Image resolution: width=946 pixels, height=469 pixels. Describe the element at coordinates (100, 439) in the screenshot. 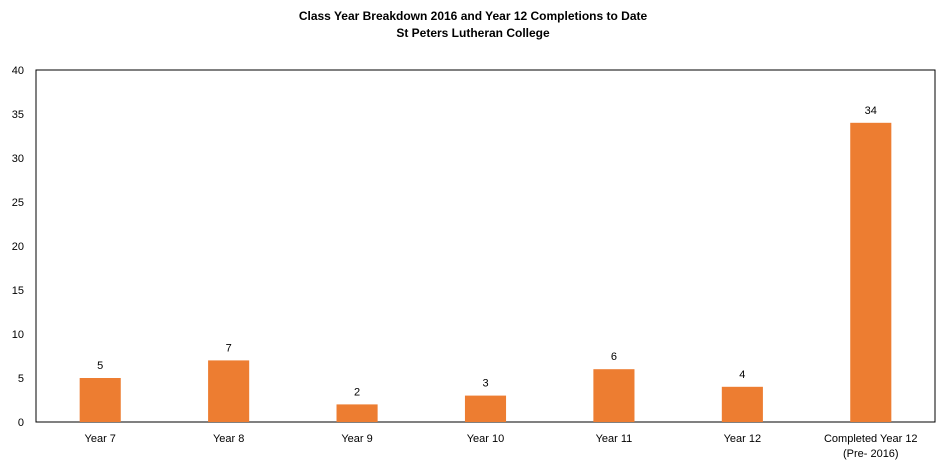

I see `x-tick-label: Year 7` at that location.